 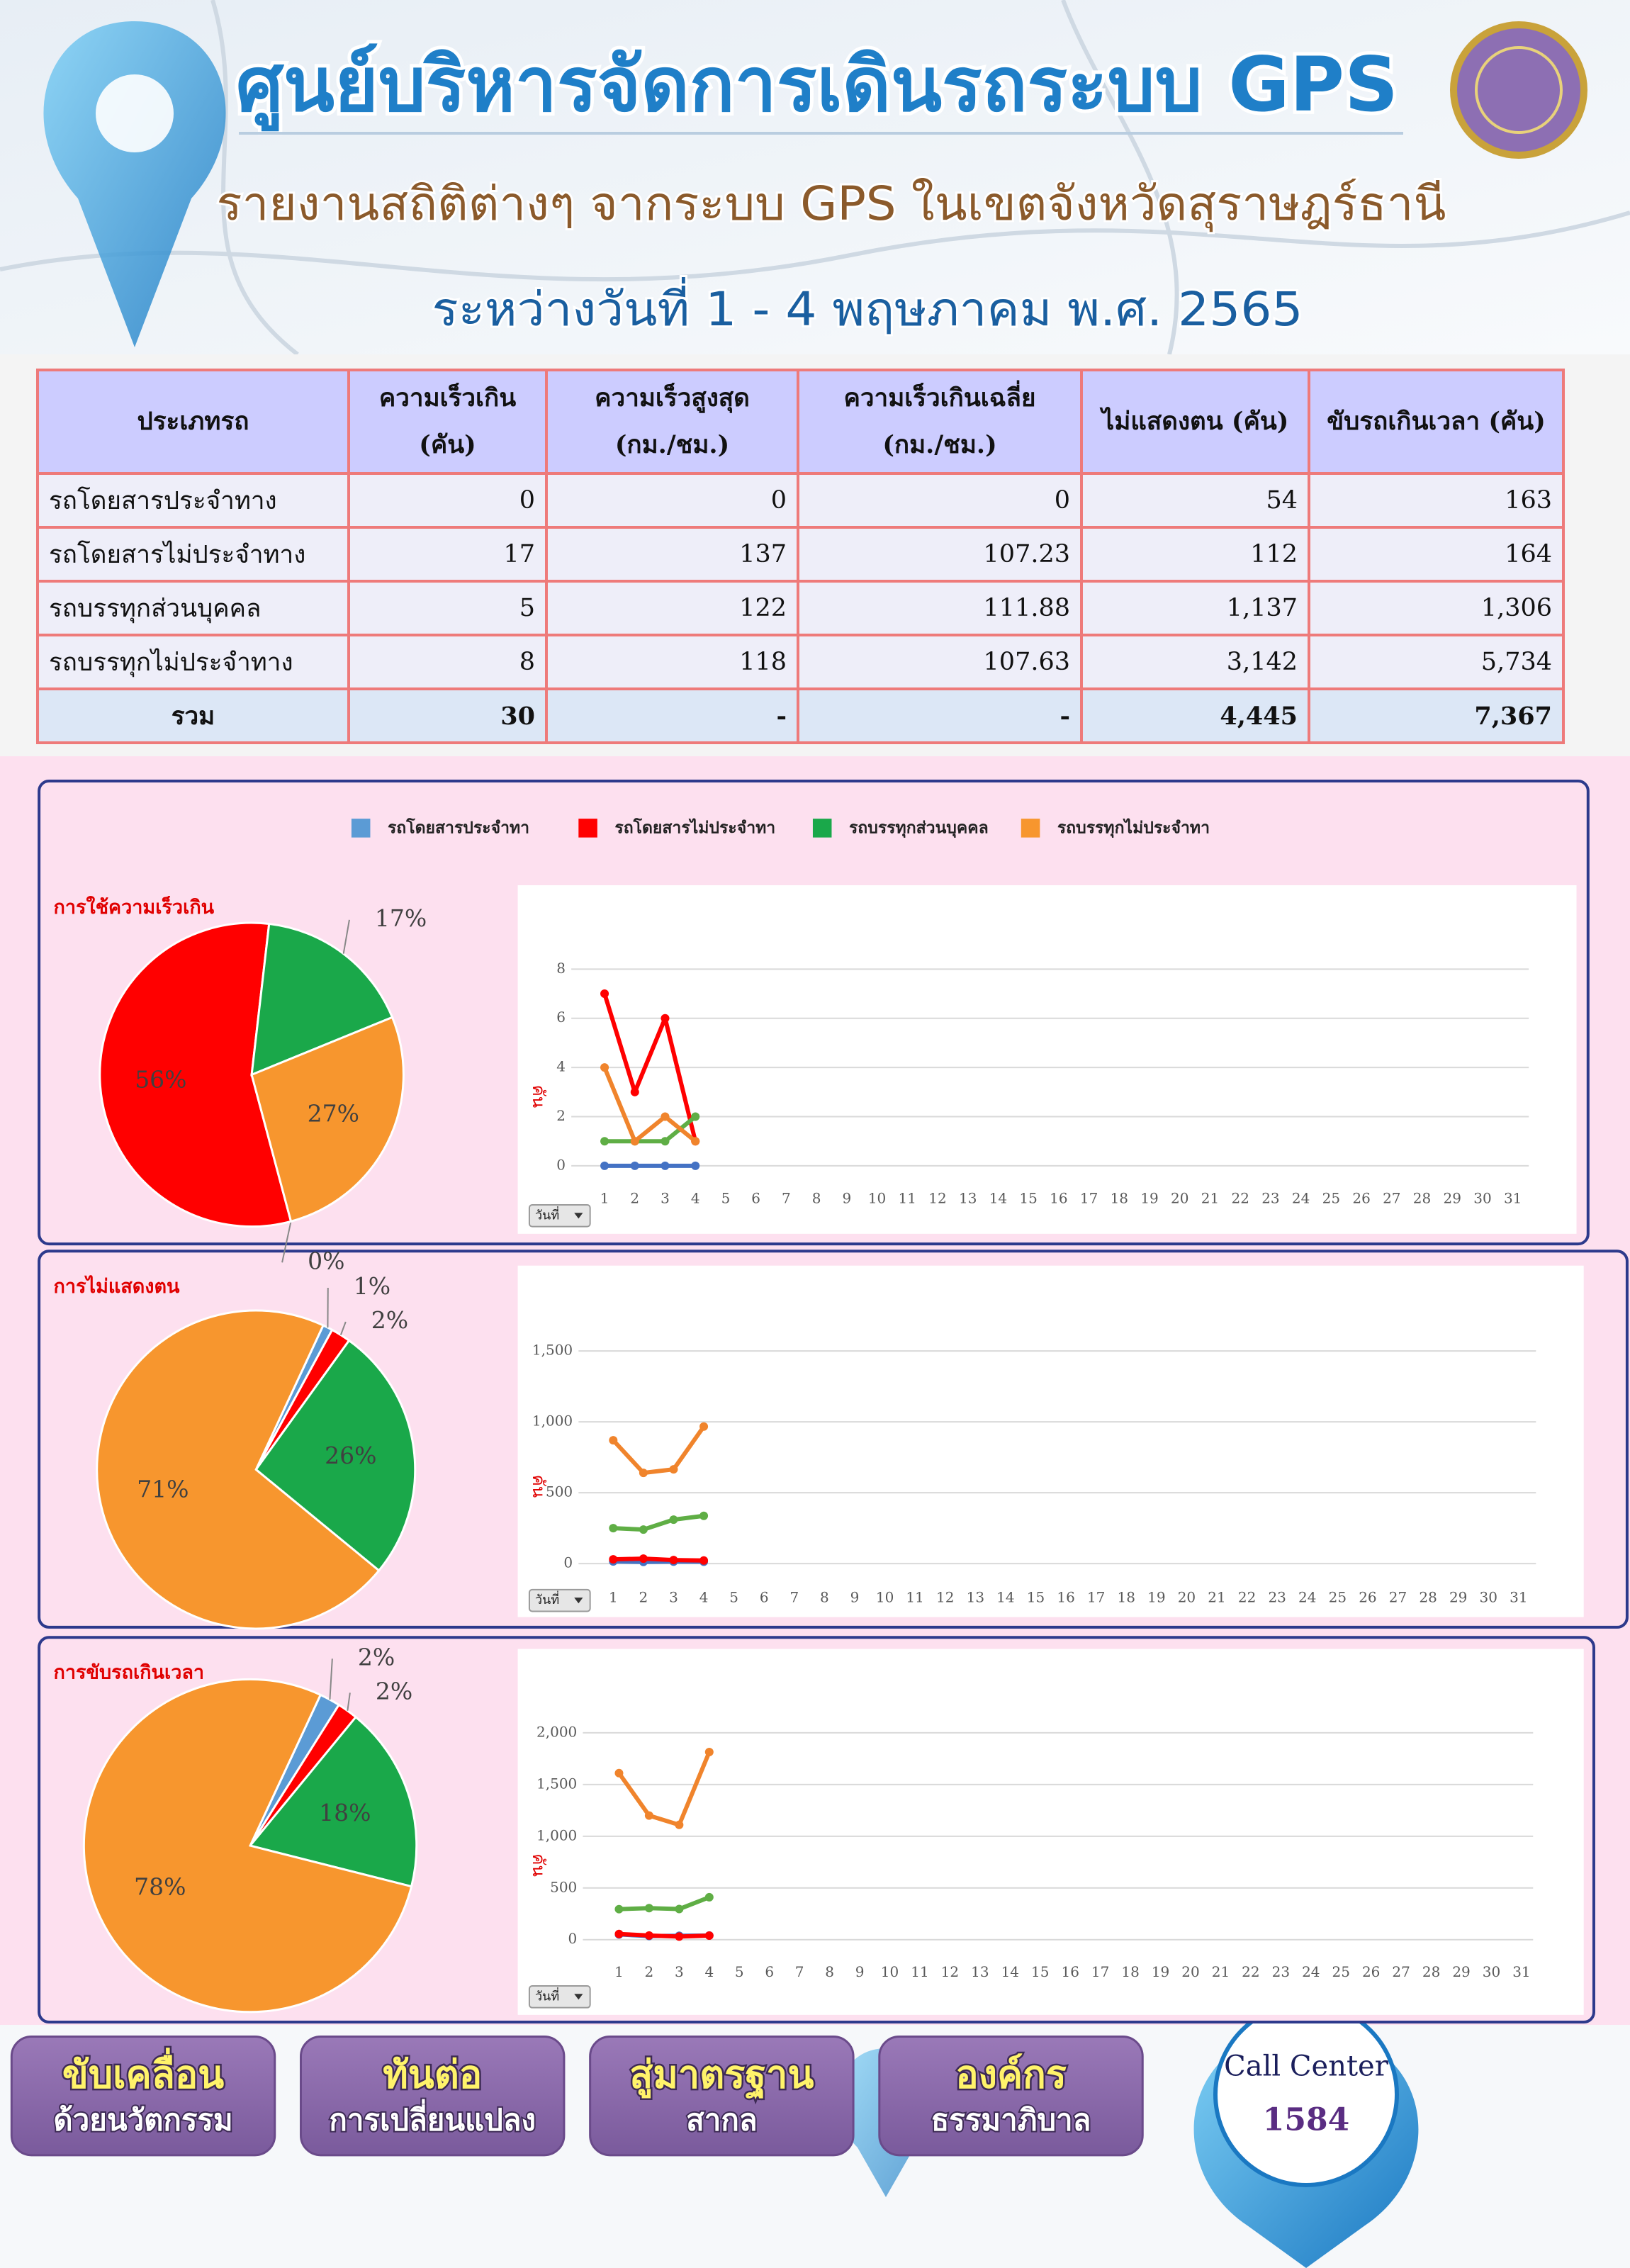 I want to click on table-row: รถโดยสารประจำทาง 0 0 0 54 163, so click(x=801, y=500).